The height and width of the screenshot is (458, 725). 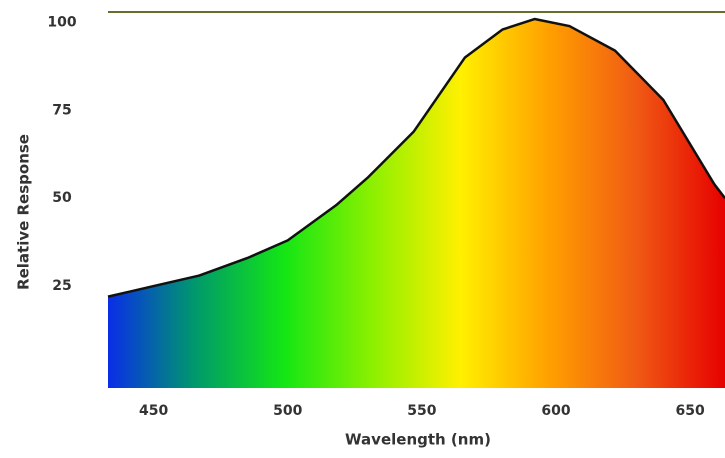 What do you see at coordinates (555, 411) in the screenshot?
I see `x-tick-label: 600` at bounding box center [555, 411].